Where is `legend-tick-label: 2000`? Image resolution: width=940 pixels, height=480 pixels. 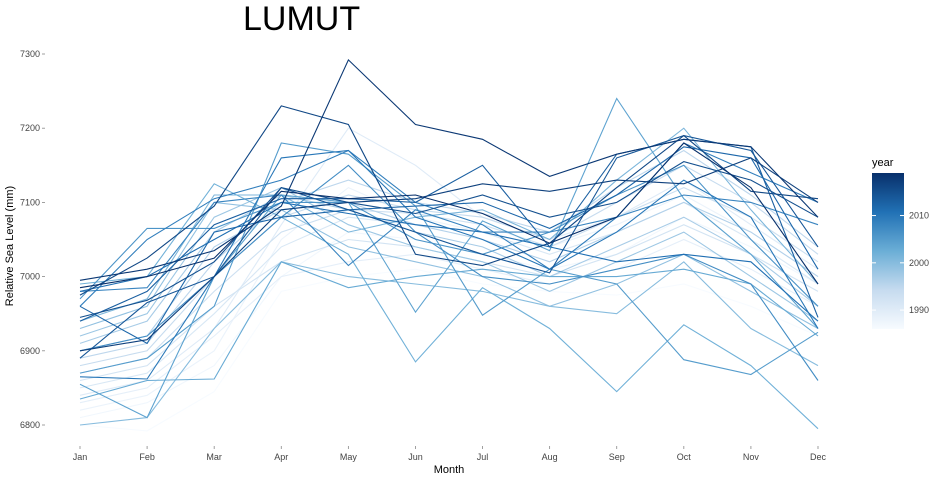 legend-tick-label: 2000 is located at coordinates (919, 263).